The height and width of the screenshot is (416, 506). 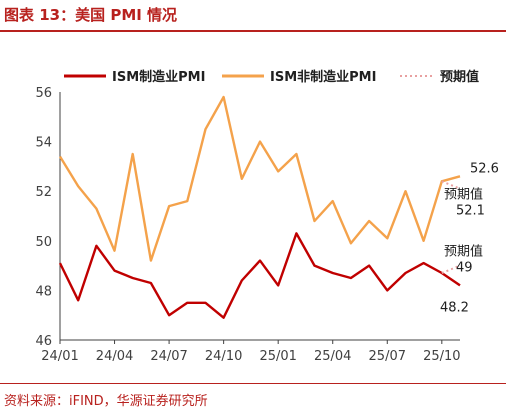 I want to click on title-rule, so click(x=253, y=31).